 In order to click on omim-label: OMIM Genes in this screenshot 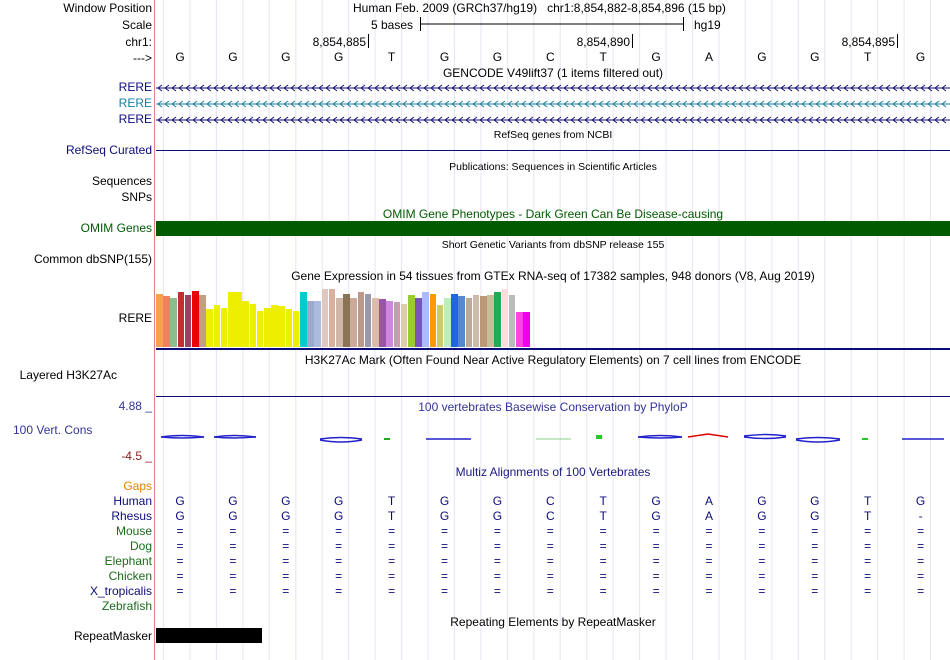, I will do `click(116, 228)`.